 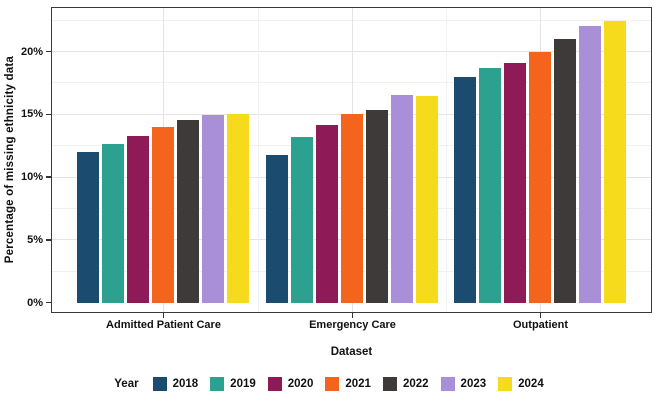 I want to click on legend-swatch-2018, so click(x=159, y=384).